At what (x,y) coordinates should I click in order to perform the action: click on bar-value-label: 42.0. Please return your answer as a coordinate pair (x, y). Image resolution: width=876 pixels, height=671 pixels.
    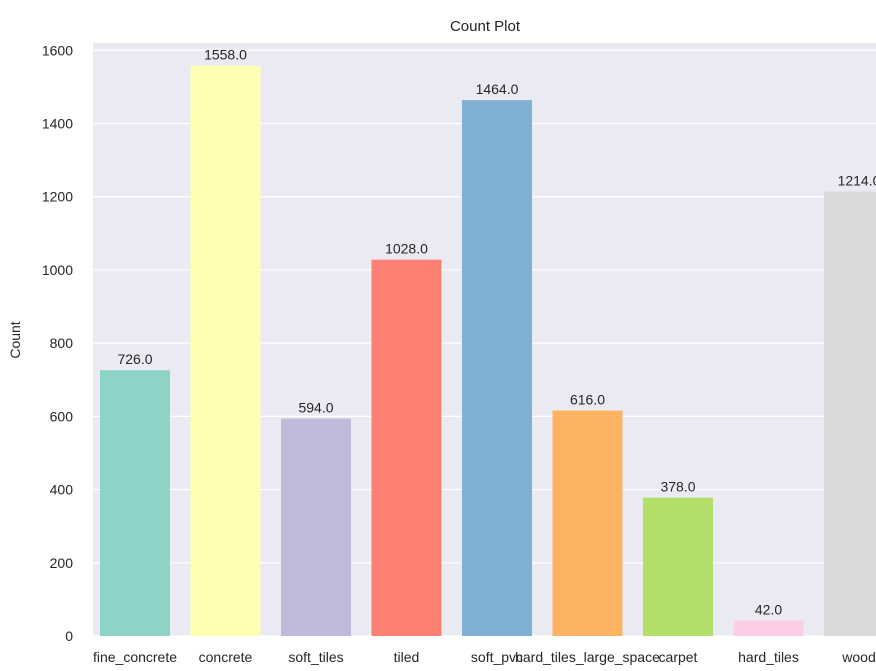
    Looking at the image, I should click on (768, 610).